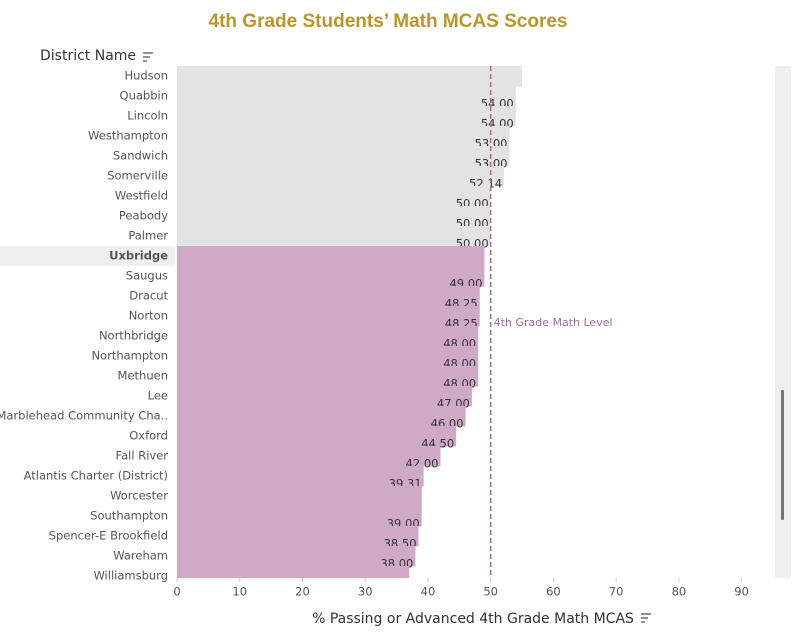 The image size is (801, 635). What do you see at coordinates (88, 56) in the screenshot?
I see `y-axis-title: District Name` at bounding box center [88, 56].